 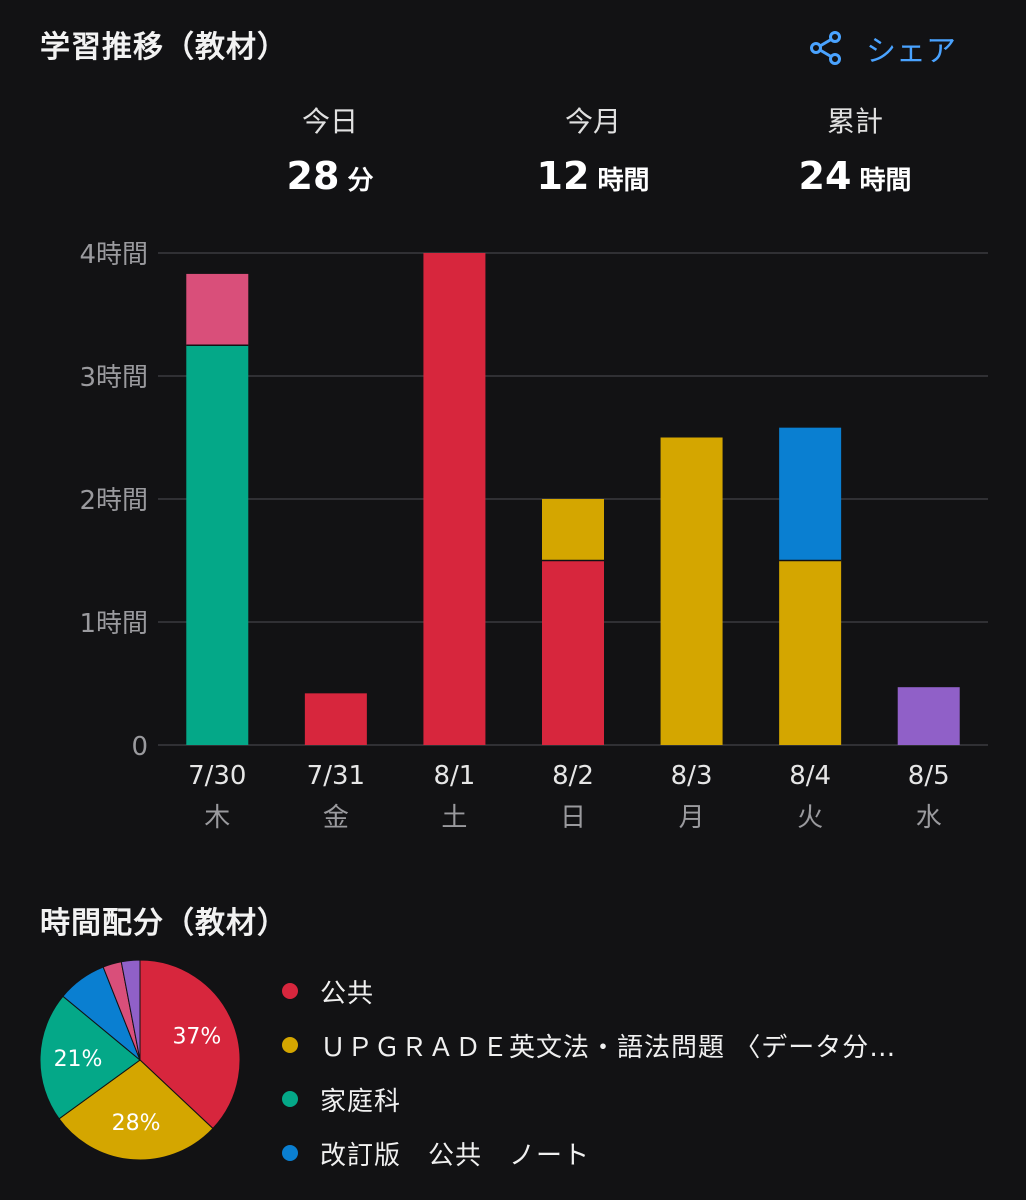 What do you see at coordinates (589, 1099) in the screenshot?
I see `legend-item: 家庭科` at bounding box center [589, 1099].